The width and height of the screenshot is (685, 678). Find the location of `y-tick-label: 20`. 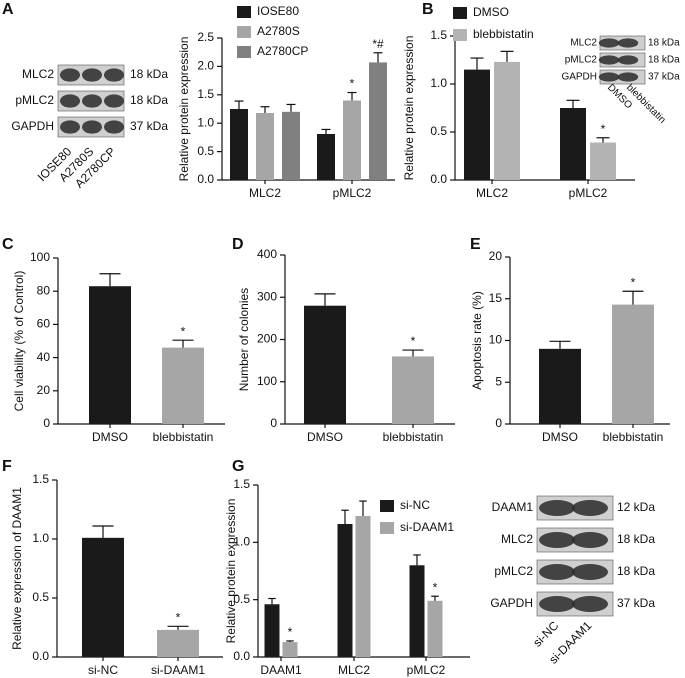

y-tick-label: 20 is located at coordinates (44, 390).